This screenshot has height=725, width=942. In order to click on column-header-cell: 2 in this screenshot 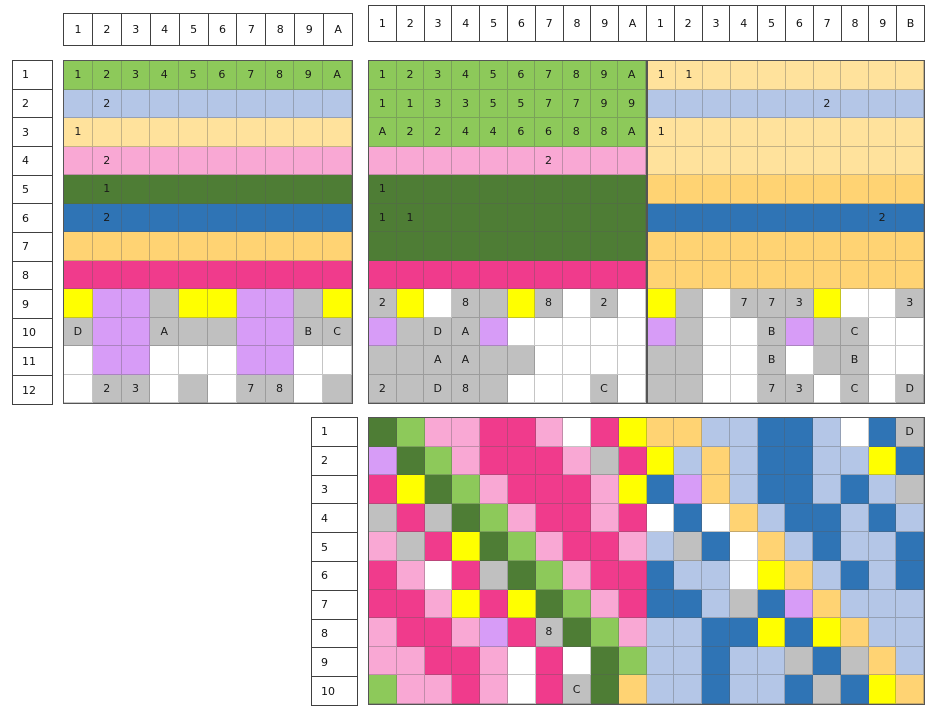, I will do `click(411, 23)`.